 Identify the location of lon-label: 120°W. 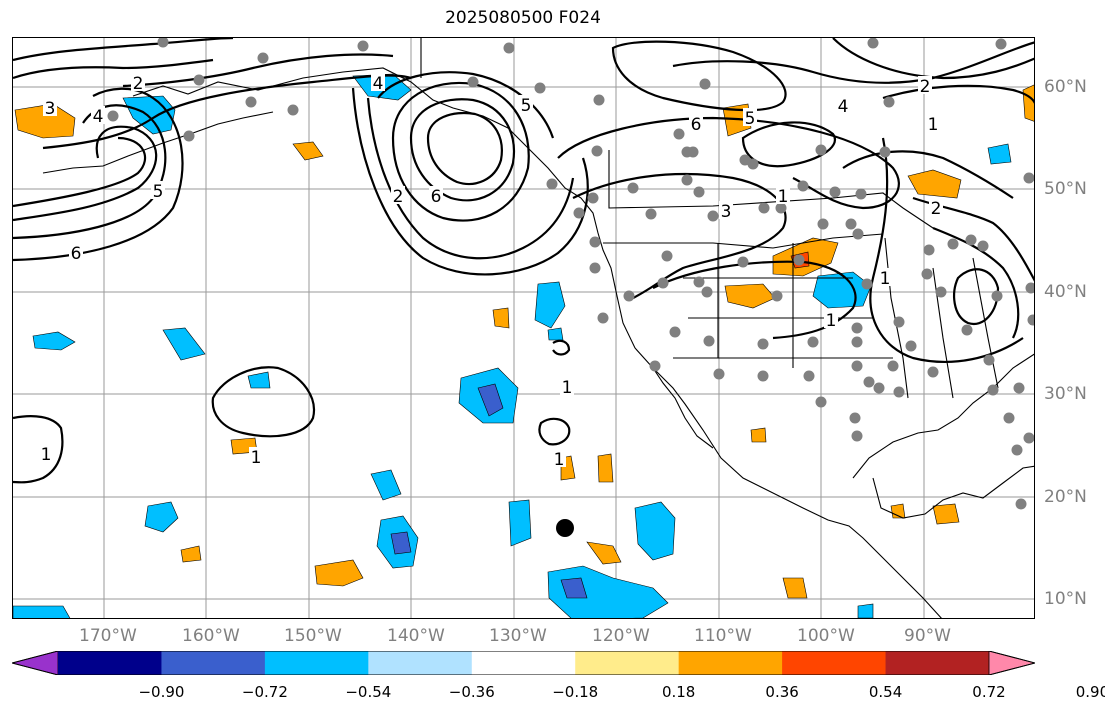
(621, 636).